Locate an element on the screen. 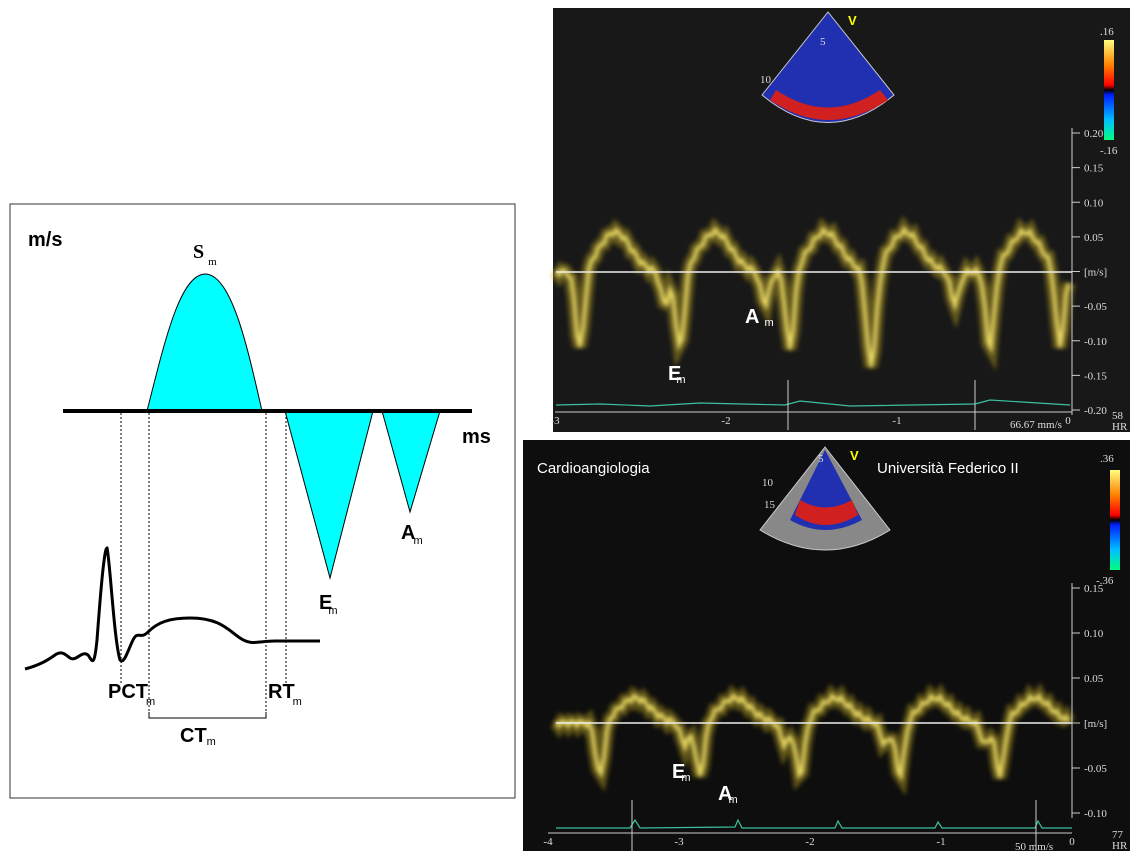 This screenshot has width=1130, height=851. scale-max: .16 is located at coordinates (1107, 32).